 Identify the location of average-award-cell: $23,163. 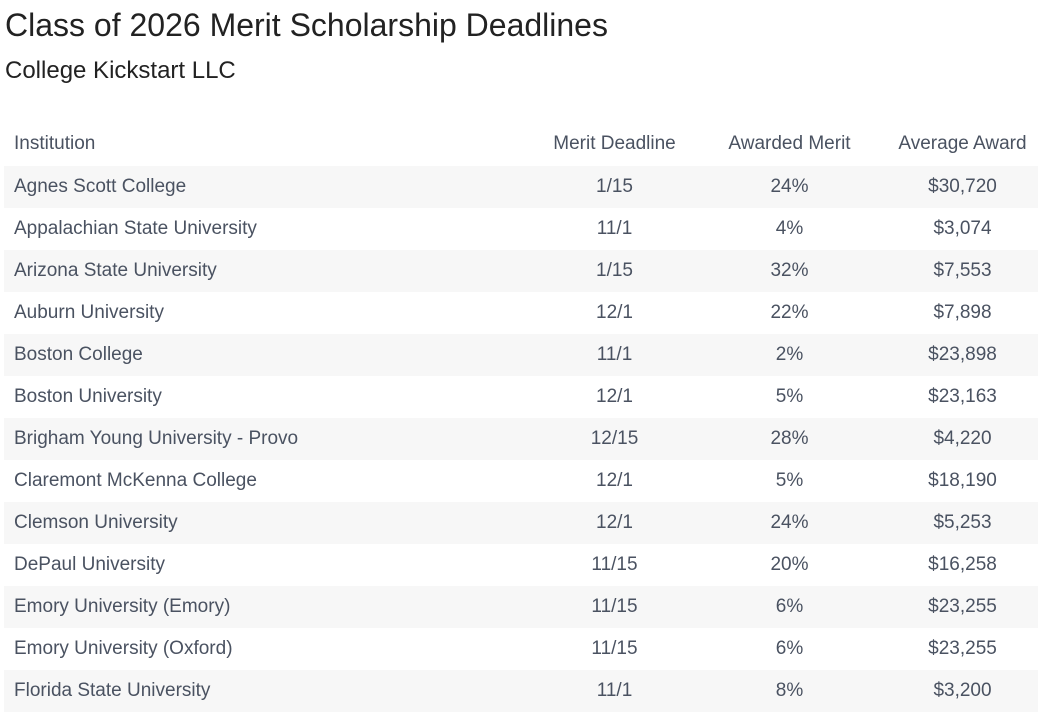
(962, 396).